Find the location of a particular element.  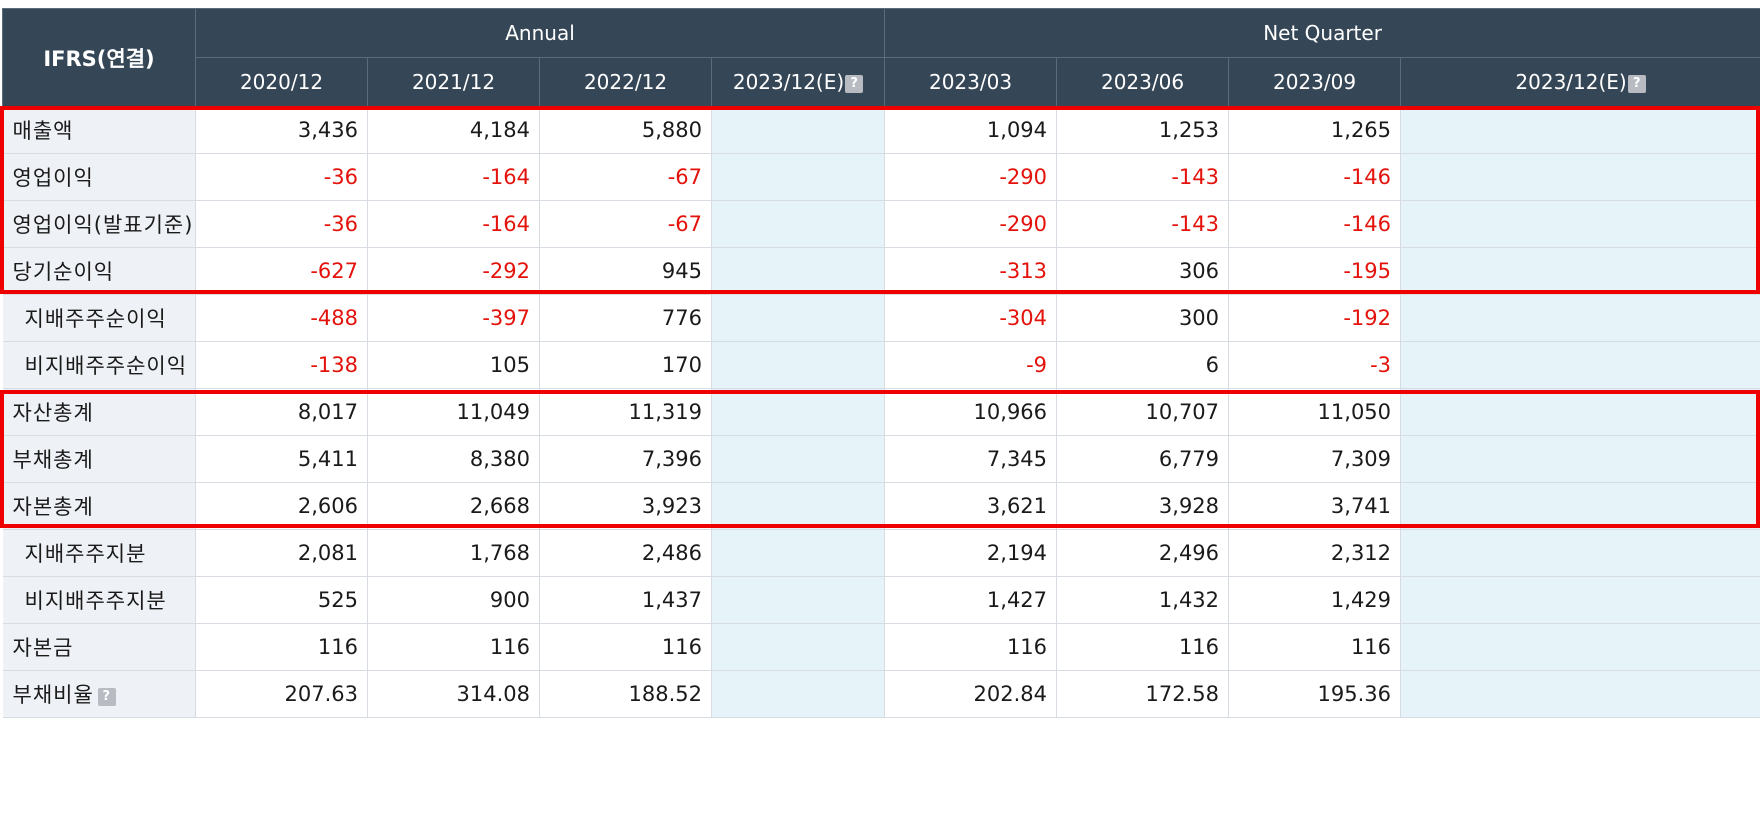

row-label: 부채비율? is located at coordinates (99, 694).